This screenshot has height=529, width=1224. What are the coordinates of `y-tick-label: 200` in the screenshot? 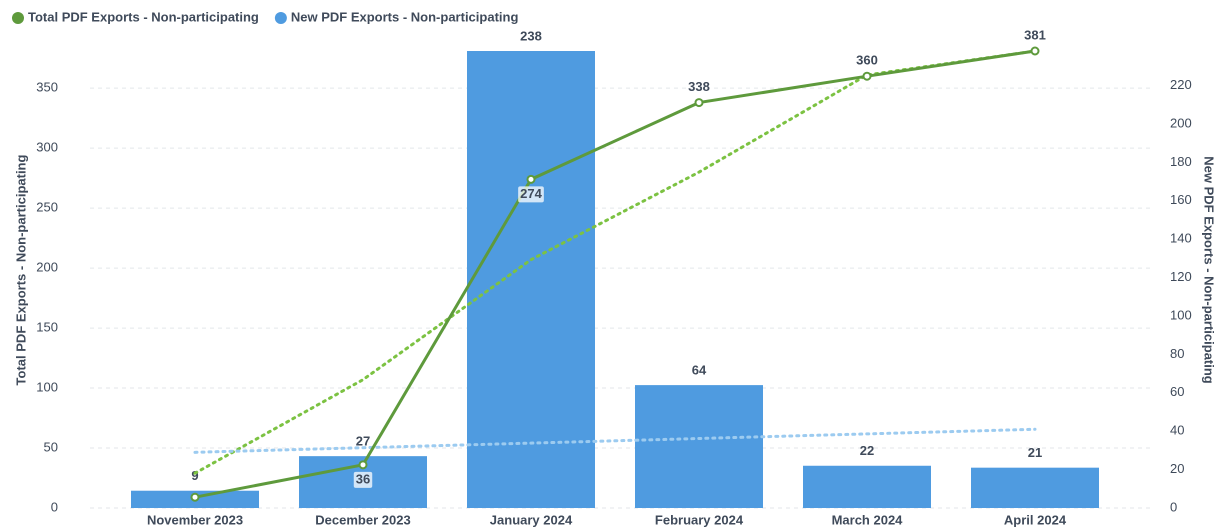 It's located at (47, 267).